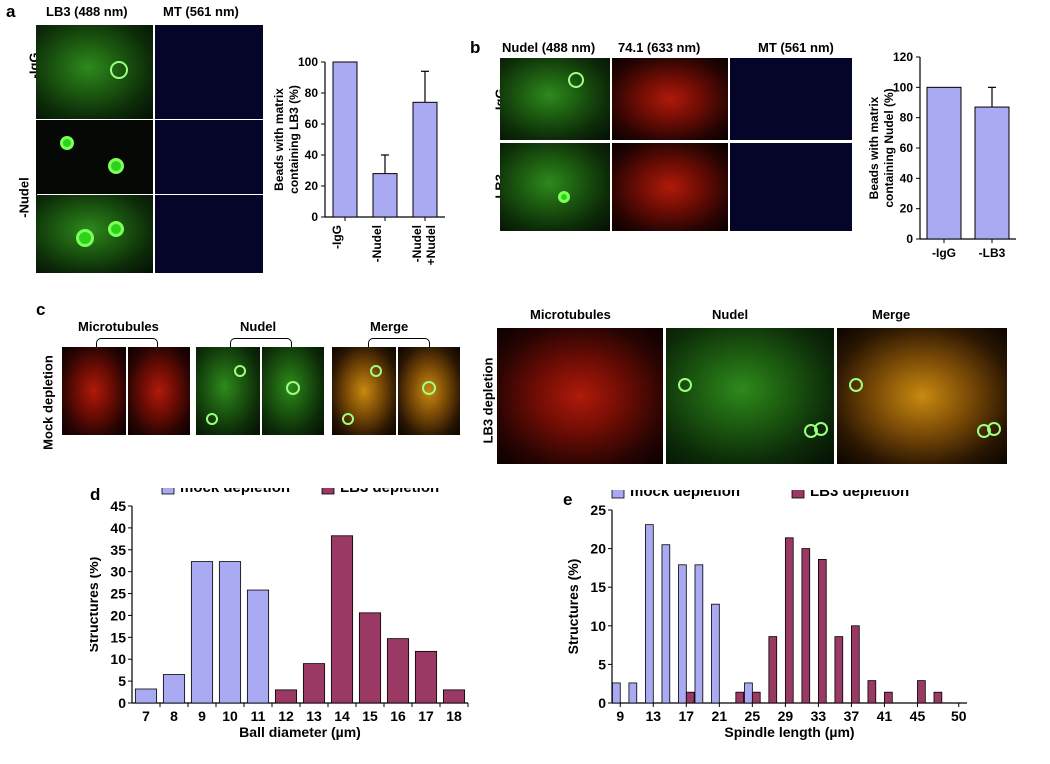  Describe the element at coordinates (720, 716) in the screenshot. I see `x-tick-label: 21` at that location.